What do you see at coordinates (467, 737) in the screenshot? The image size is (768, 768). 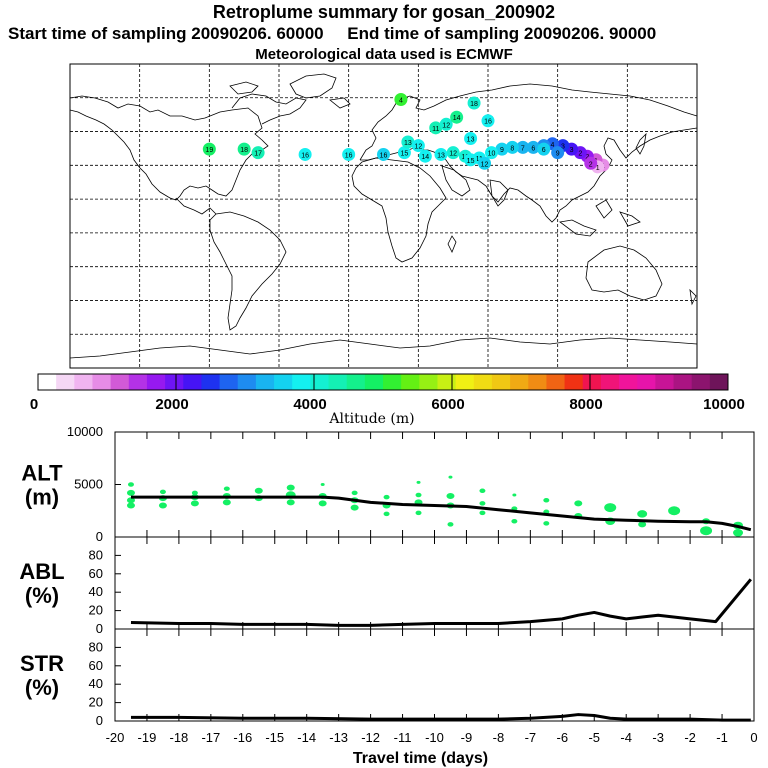 I see `x-tick-label: -9` at bounding box center [467, 737].